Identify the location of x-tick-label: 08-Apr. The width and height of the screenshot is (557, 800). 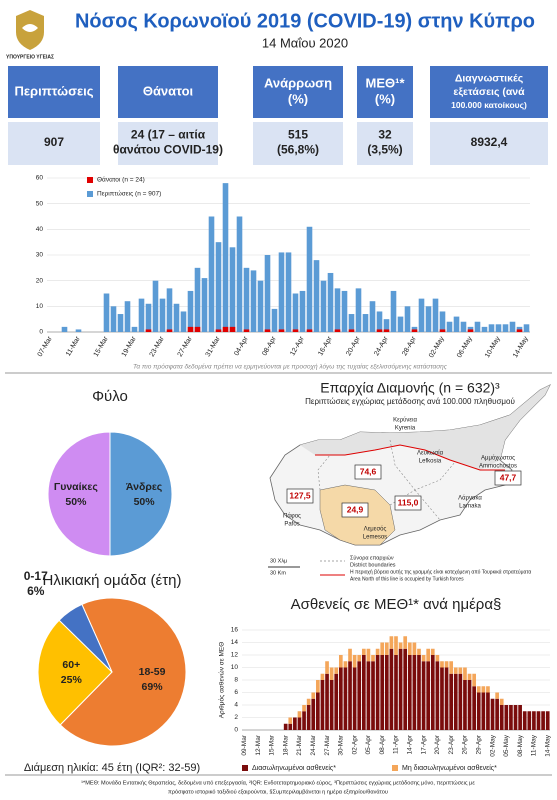
(382, 744).